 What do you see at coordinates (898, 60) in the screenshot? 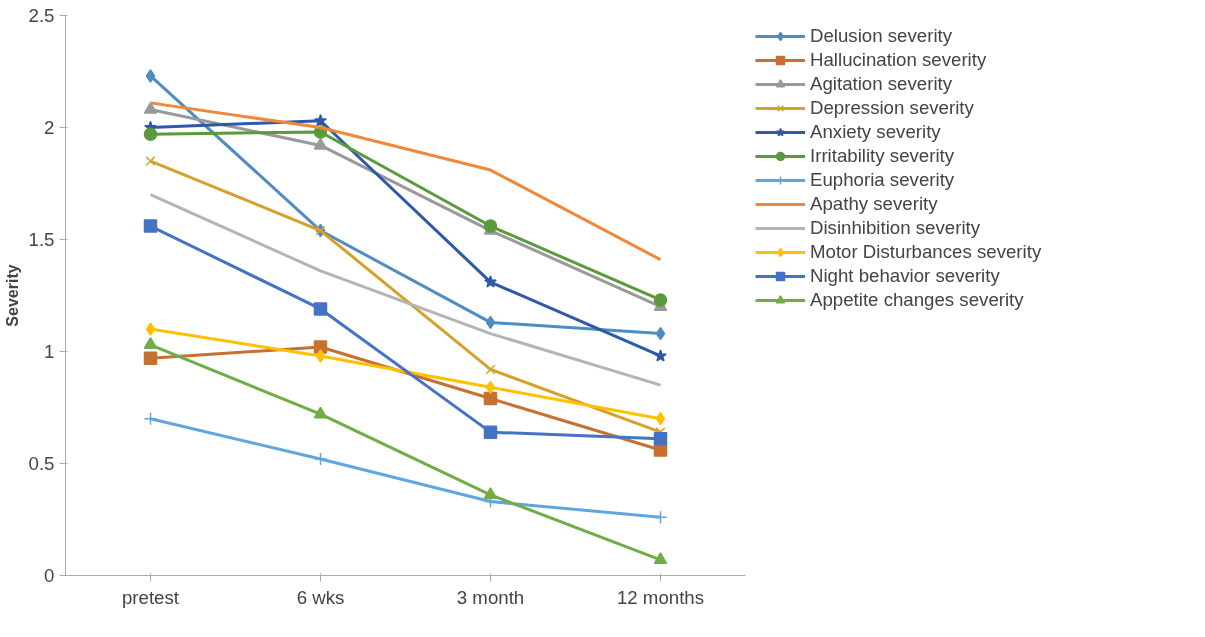
I see `legend-label: Hallucination severity` at bounding box center [898, 60].